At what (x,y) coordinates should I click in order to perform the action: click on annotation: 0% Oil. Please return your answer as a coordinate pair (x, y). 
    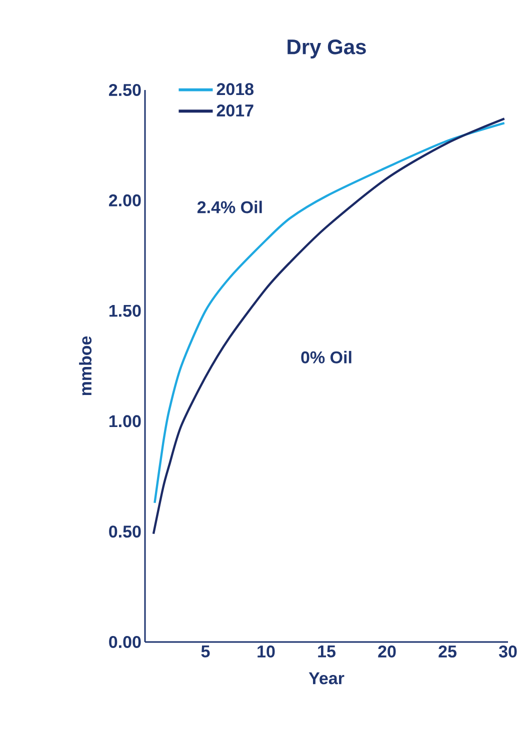
    Looking at the image, I should click on (326, 357).